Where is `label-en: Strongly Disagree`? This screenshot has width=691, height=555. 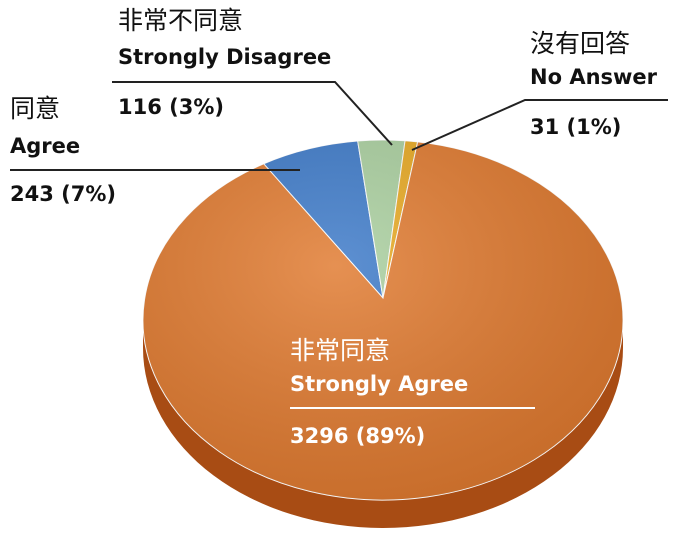
label-en: Strongly Disagree is located at coordinates (224, 57).